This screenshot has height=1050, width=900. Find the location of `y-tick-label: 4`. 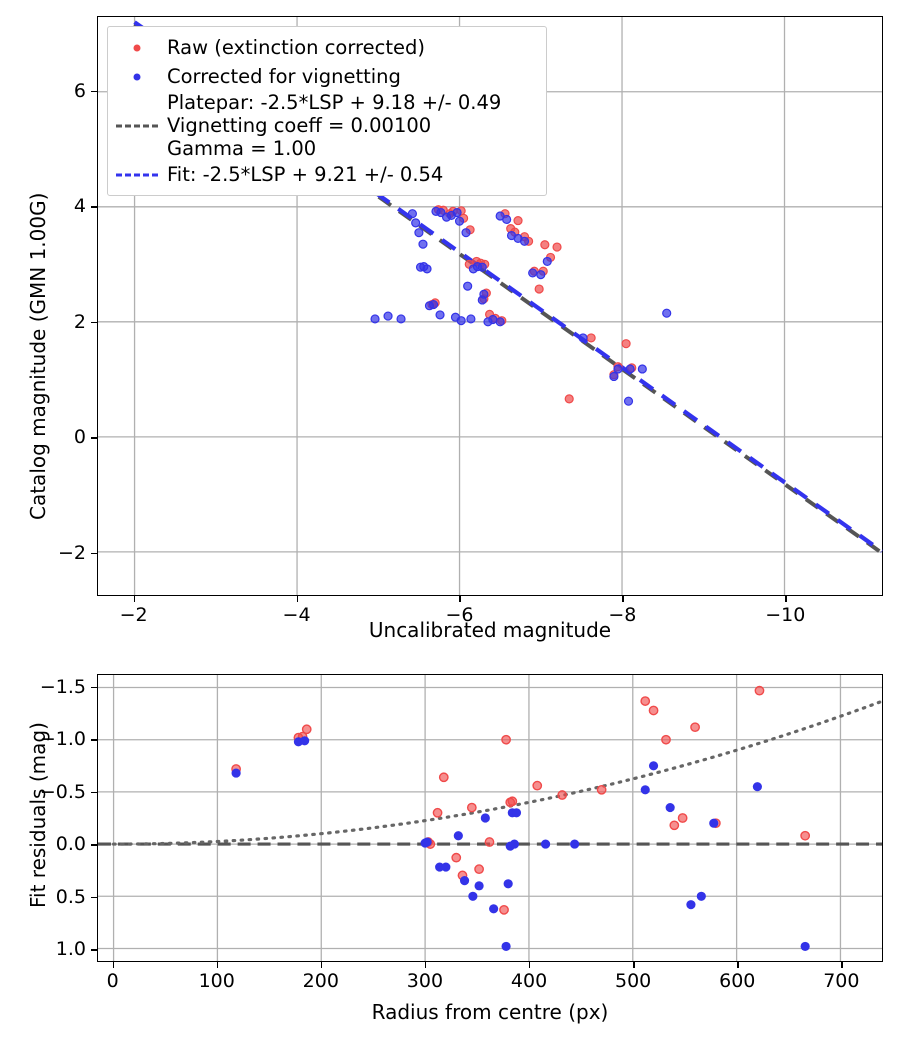

y-tick-label: 4 is located at coordinates (79, 206).